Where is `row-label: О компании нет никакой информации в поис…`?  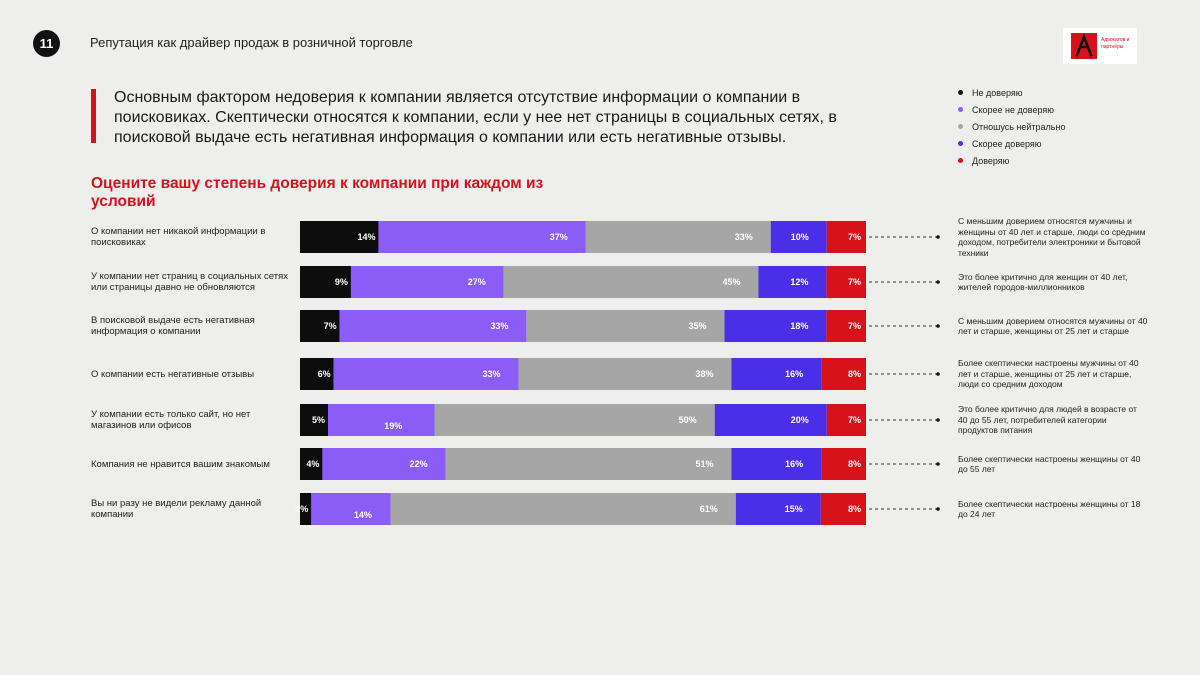
row-label: О компании нет никакой информации в поис… is located at coordinates (178, 237).